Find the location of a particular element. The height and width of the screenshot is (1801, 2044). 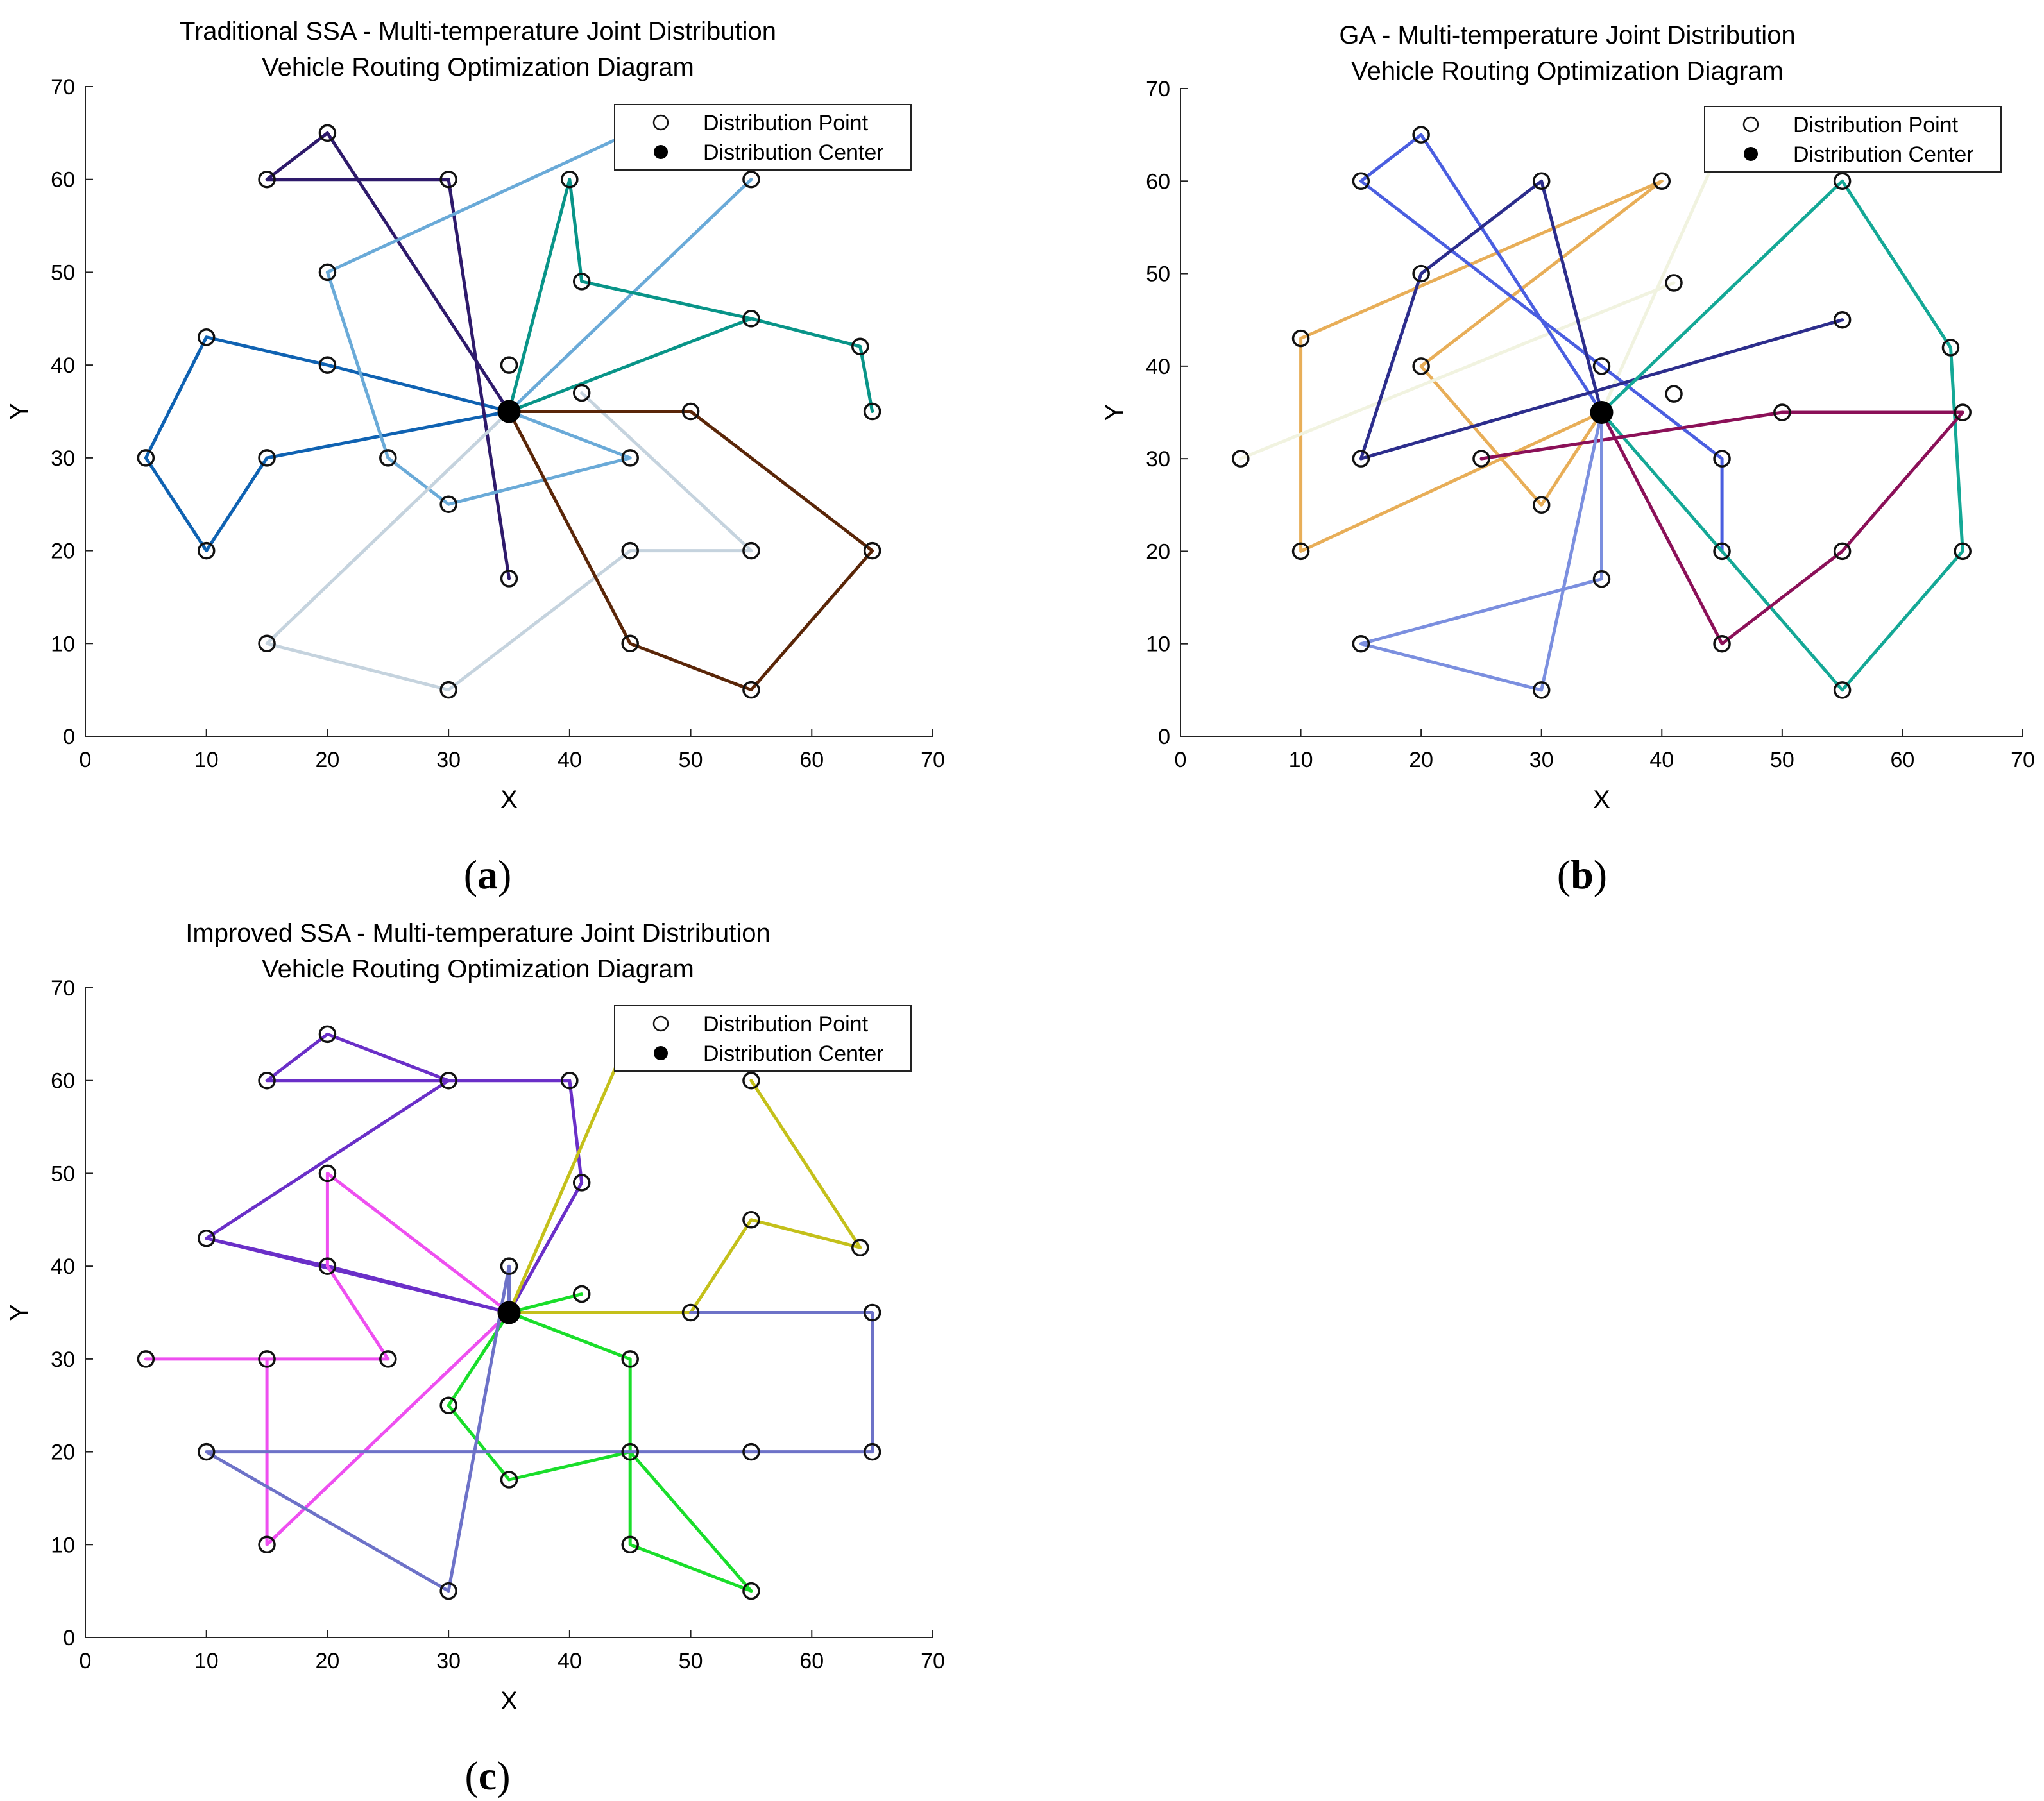

legend-point-marker is located at coordinates (661, 122).